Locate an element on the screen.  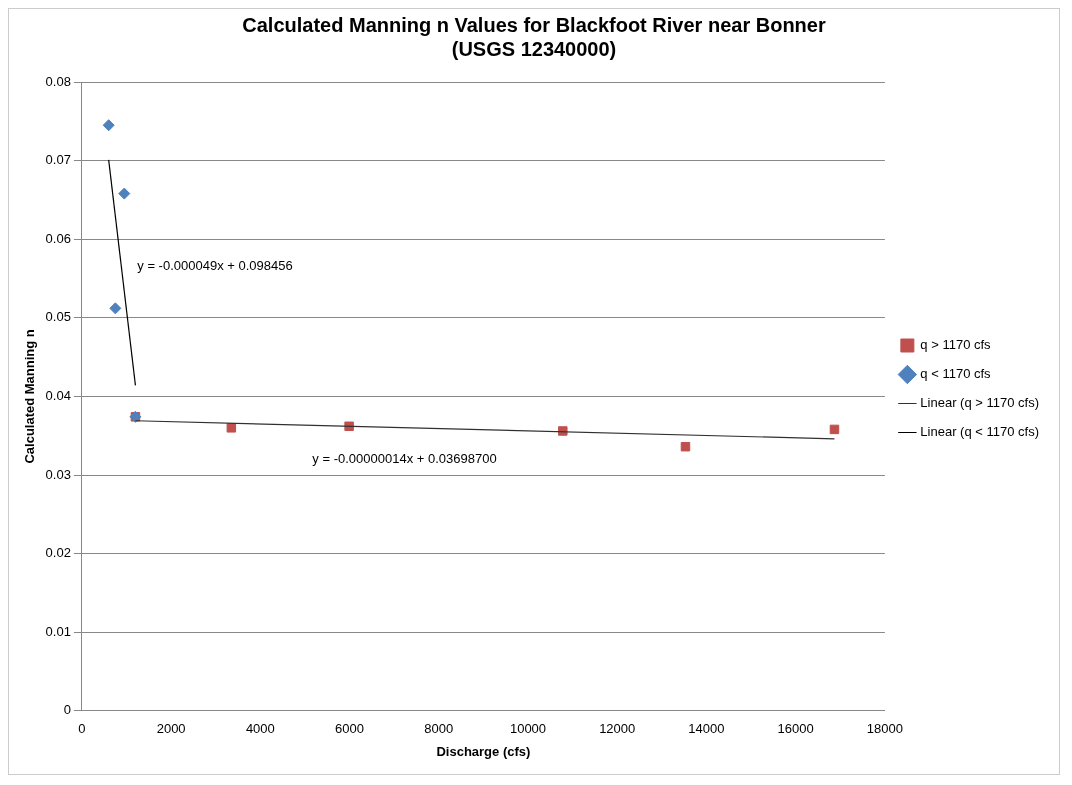
y-tick-label: 0.03 is located at coordinates (58, 474).